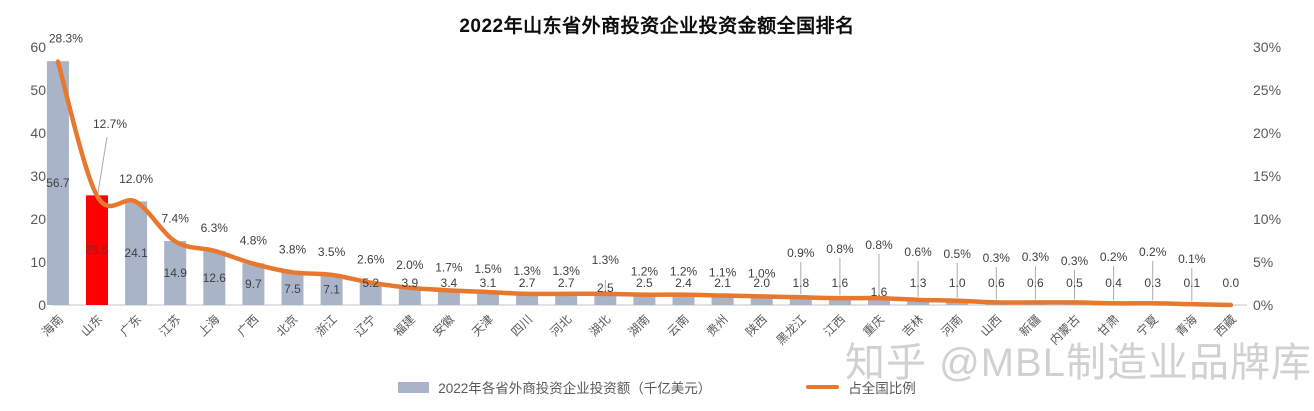  I want to click on category-label: 安徽, so click(443, 326).